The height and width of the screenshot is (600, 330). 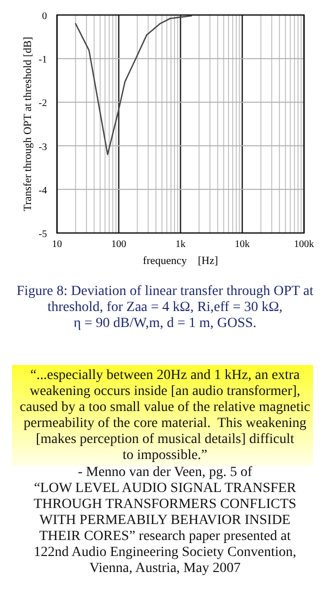 I want to click on y-tick-label: 0, so click(x=44, y=16).